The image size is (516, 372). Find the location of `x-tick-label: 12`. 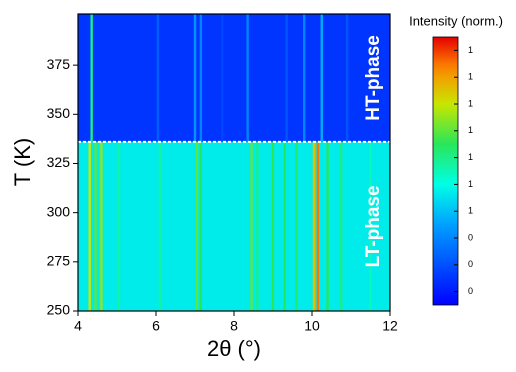

x-tick-label: 12 is located at coordinates (390, 326).